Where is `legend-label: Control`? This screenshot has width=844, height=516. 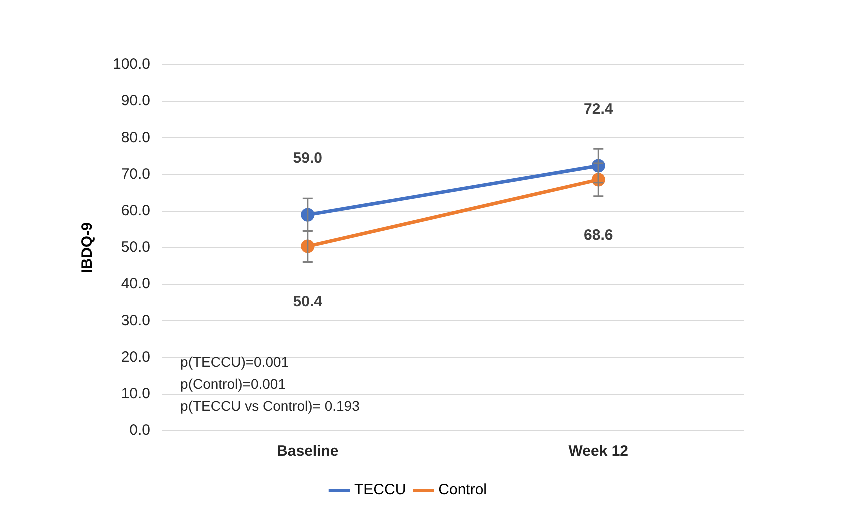 legend-label: Control is located at coordinates (463, 490).